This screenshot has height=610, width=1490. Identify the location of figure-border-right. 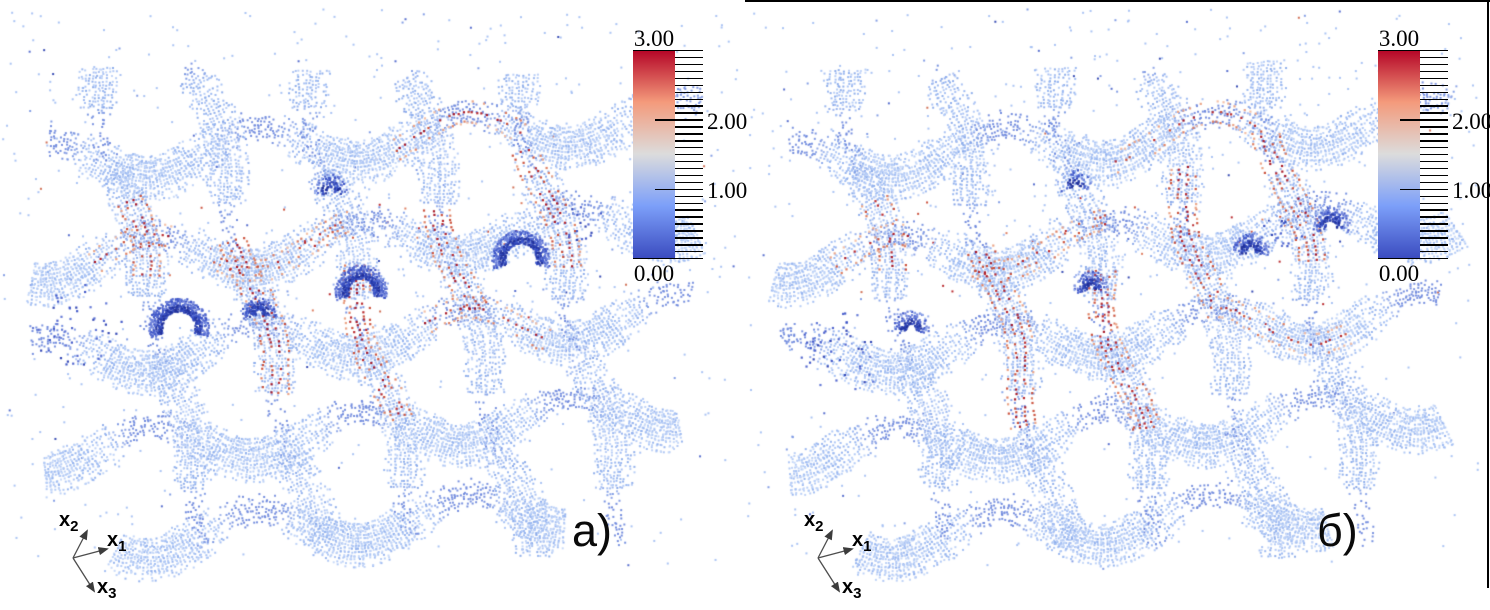
(1488, 294).